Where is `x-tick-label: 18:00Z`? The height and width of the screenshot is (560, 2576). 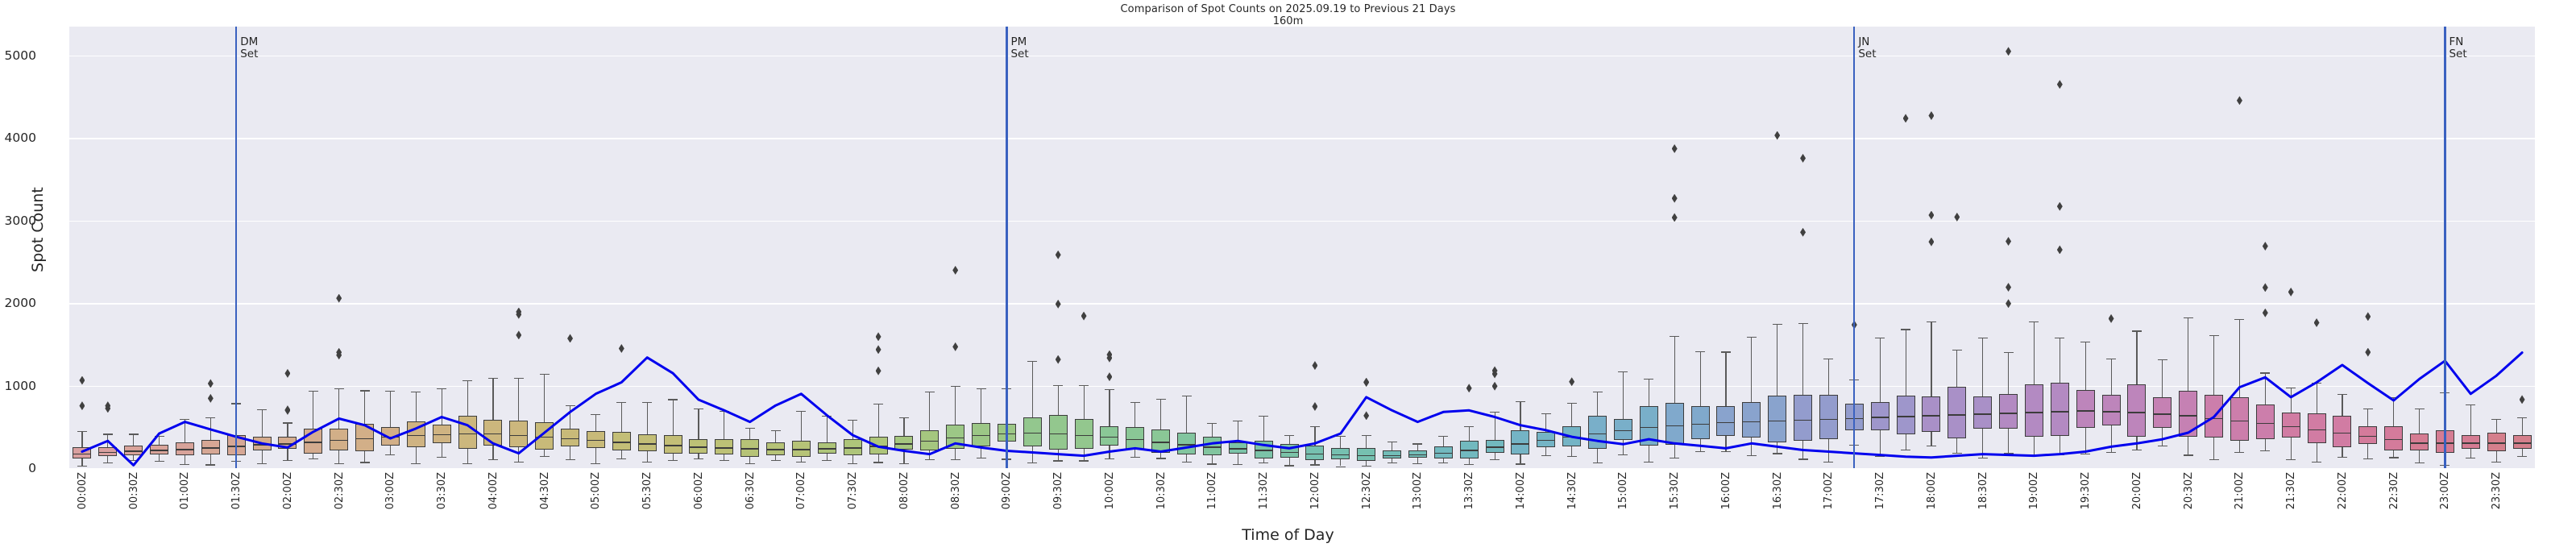 x-tick-label: 18:00Z is located at coordinates (1931, 491).